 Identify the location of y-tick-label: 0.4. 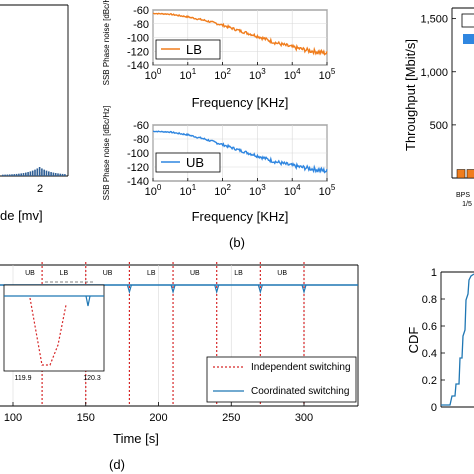
(429, 354).